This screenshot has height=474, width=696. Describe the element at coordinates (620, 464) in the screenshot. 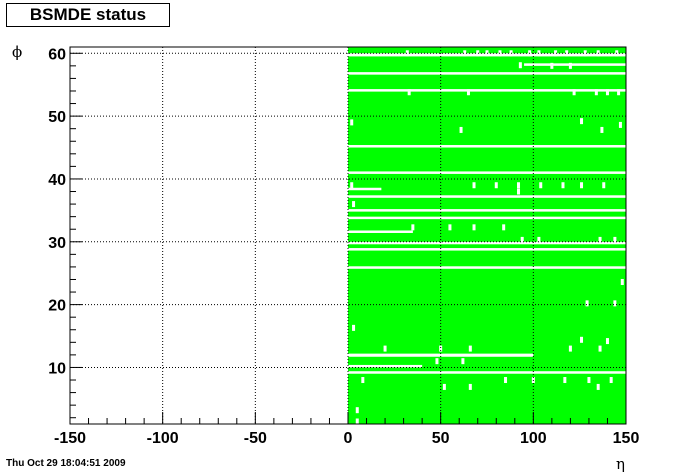

I see `x-axis-title: η` at that location.